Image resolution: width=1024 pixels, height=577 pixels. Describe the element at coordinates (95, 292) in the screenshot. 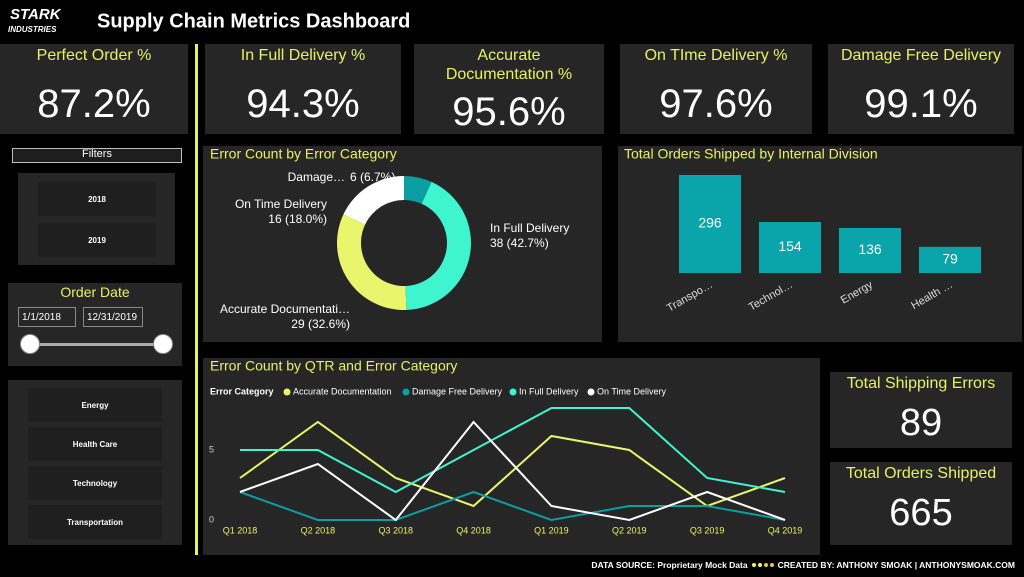

I see `order-date-title: Order Date` at that location.